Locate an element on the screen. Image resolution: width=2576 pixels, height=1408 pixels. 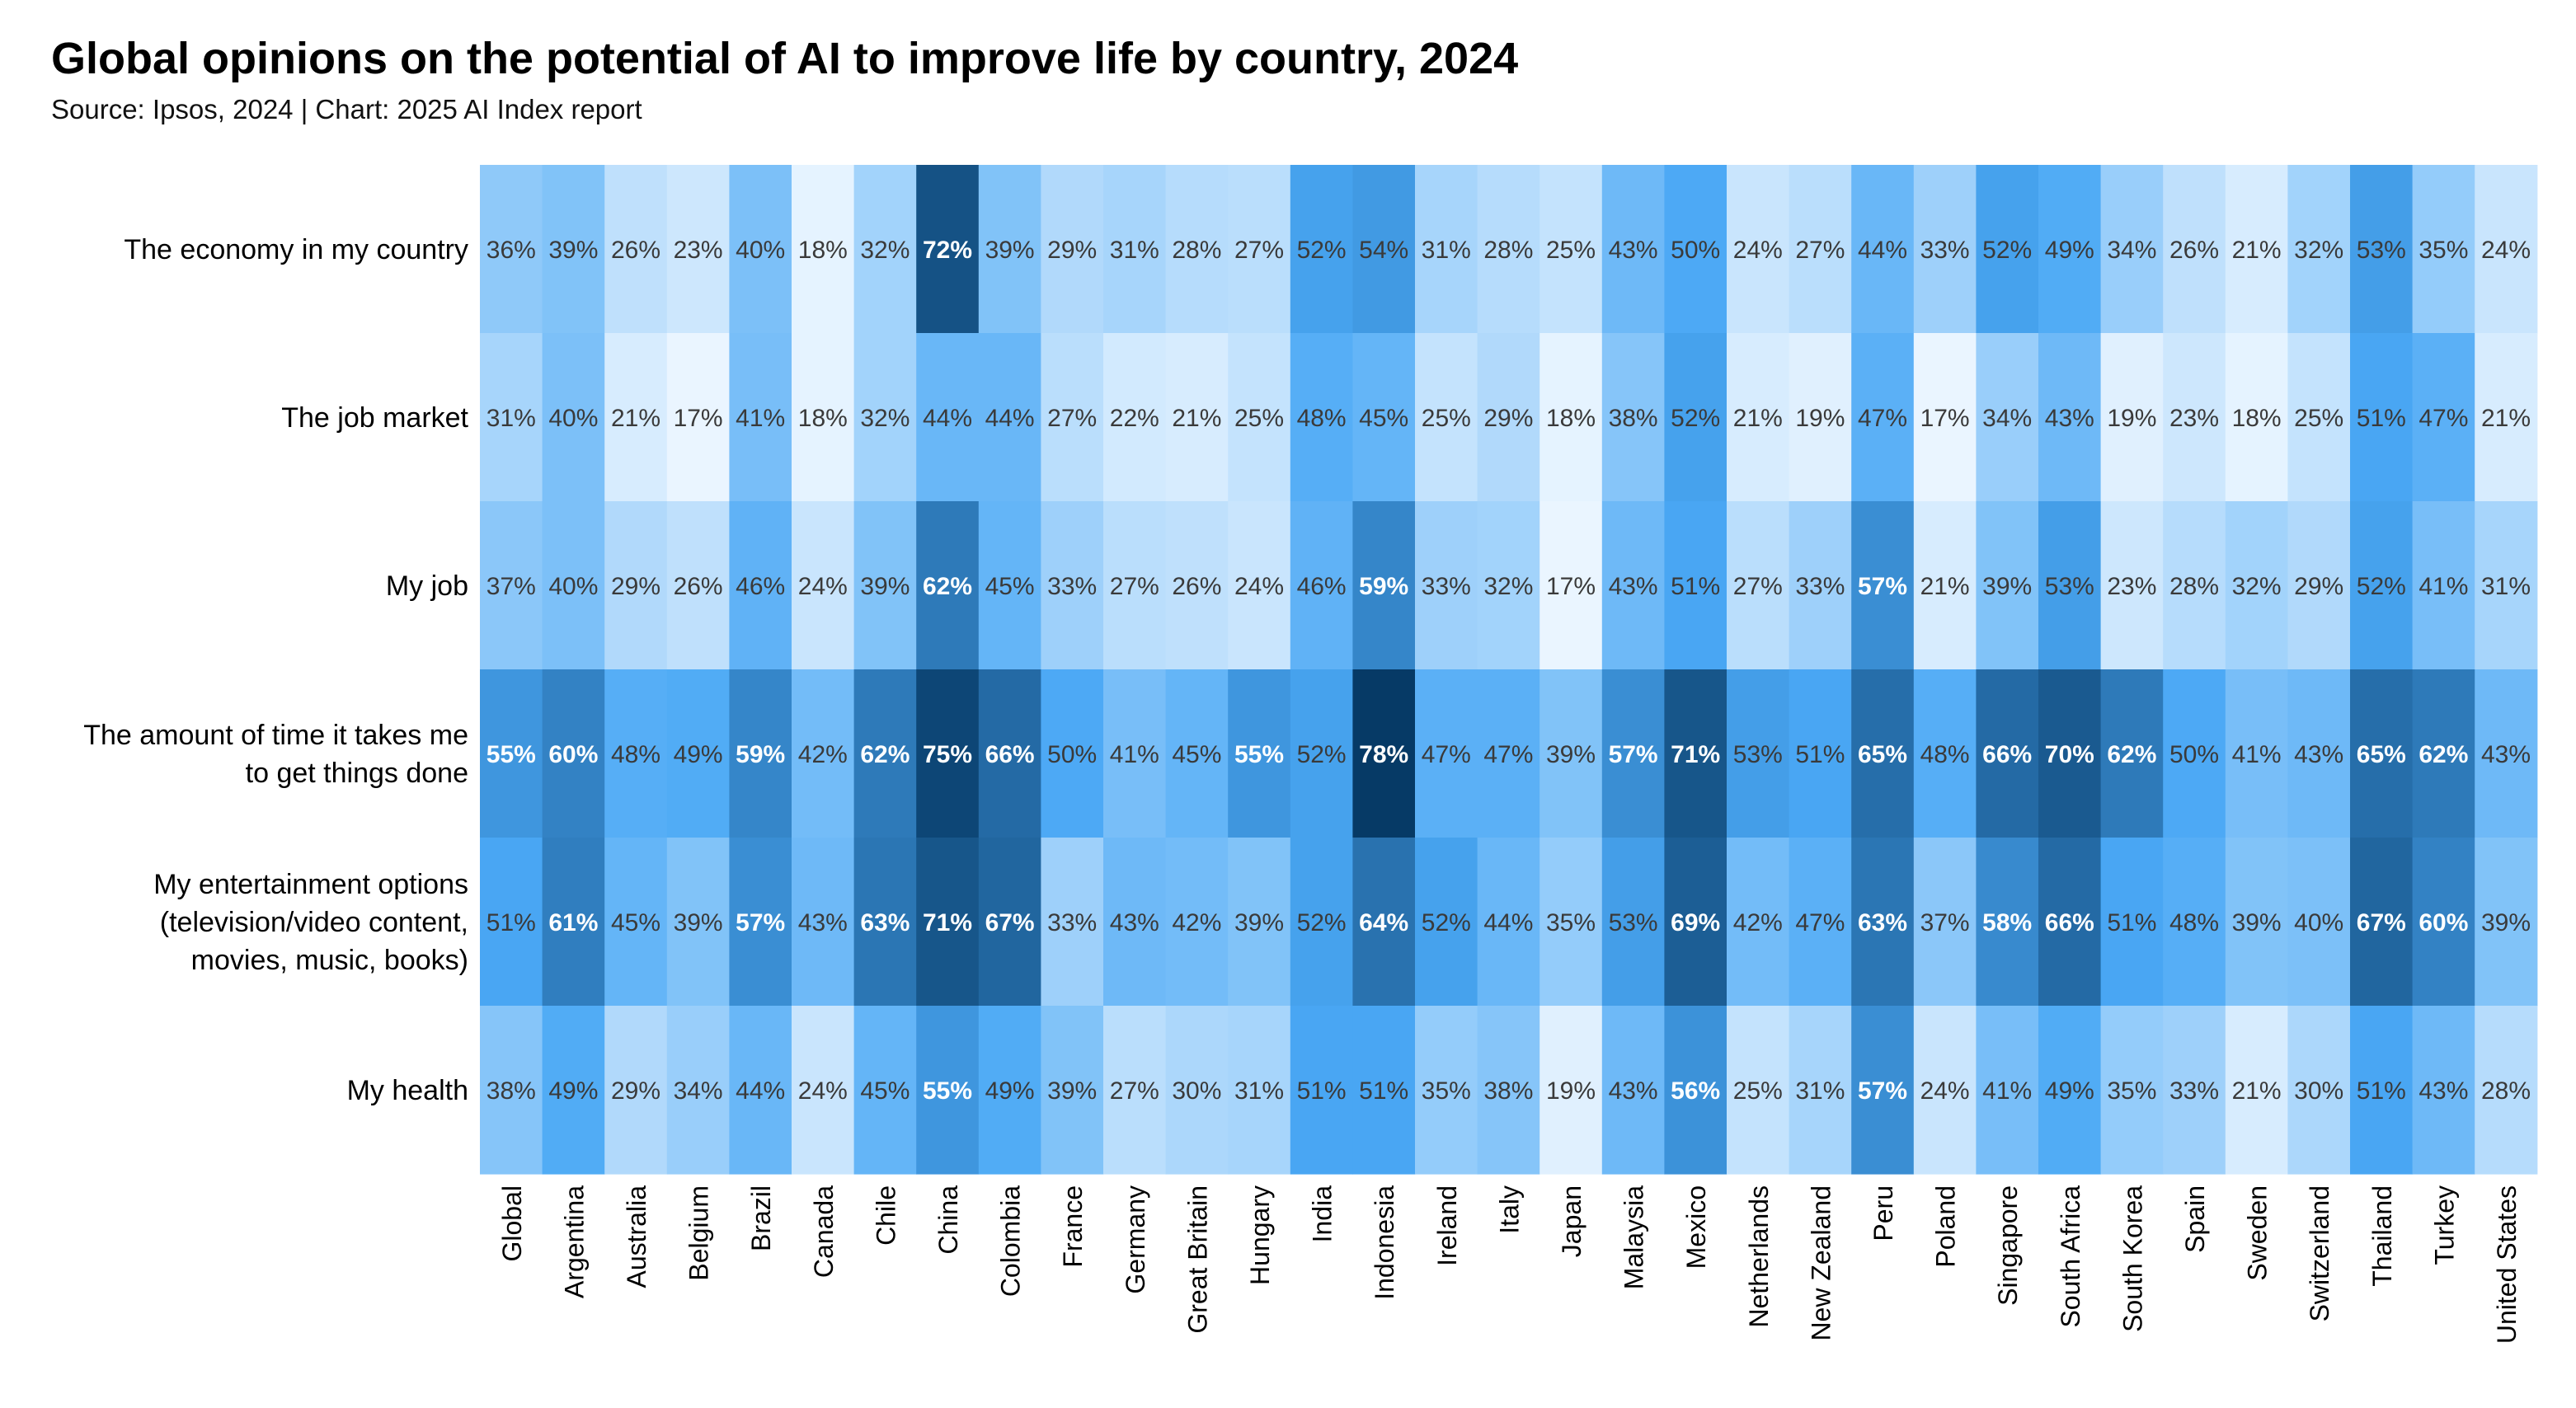
column-label: Great Britain is located at coordinates (1197, 1259).